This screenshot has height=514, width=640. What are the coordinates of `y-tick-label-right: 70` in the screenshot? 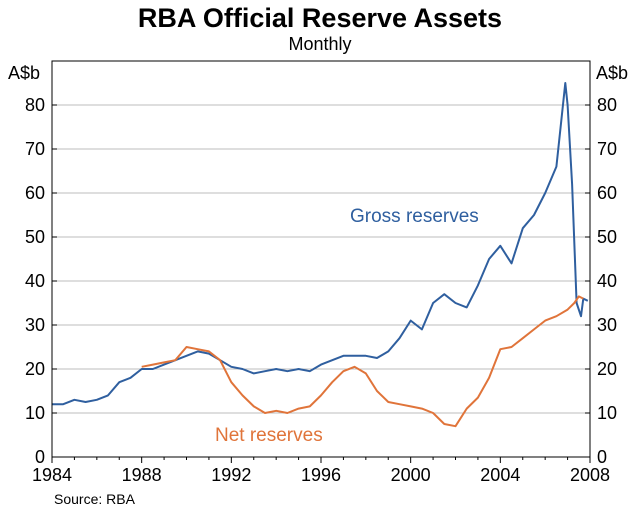 It's located at (607, 149).